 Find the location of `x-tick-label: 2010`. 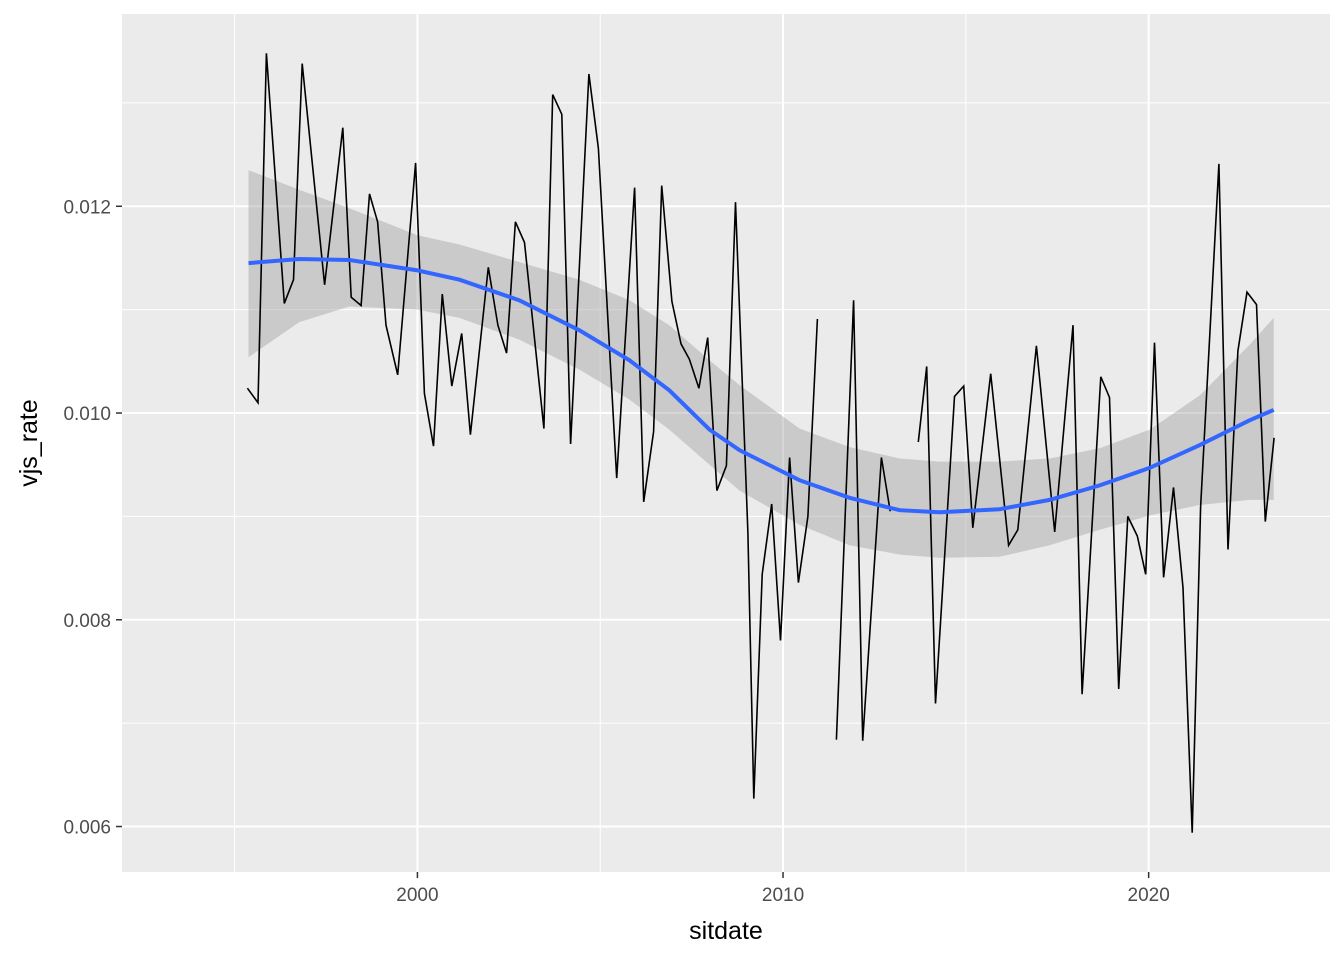

x-tick-label: 2010 is located at coordinates (783, 895).